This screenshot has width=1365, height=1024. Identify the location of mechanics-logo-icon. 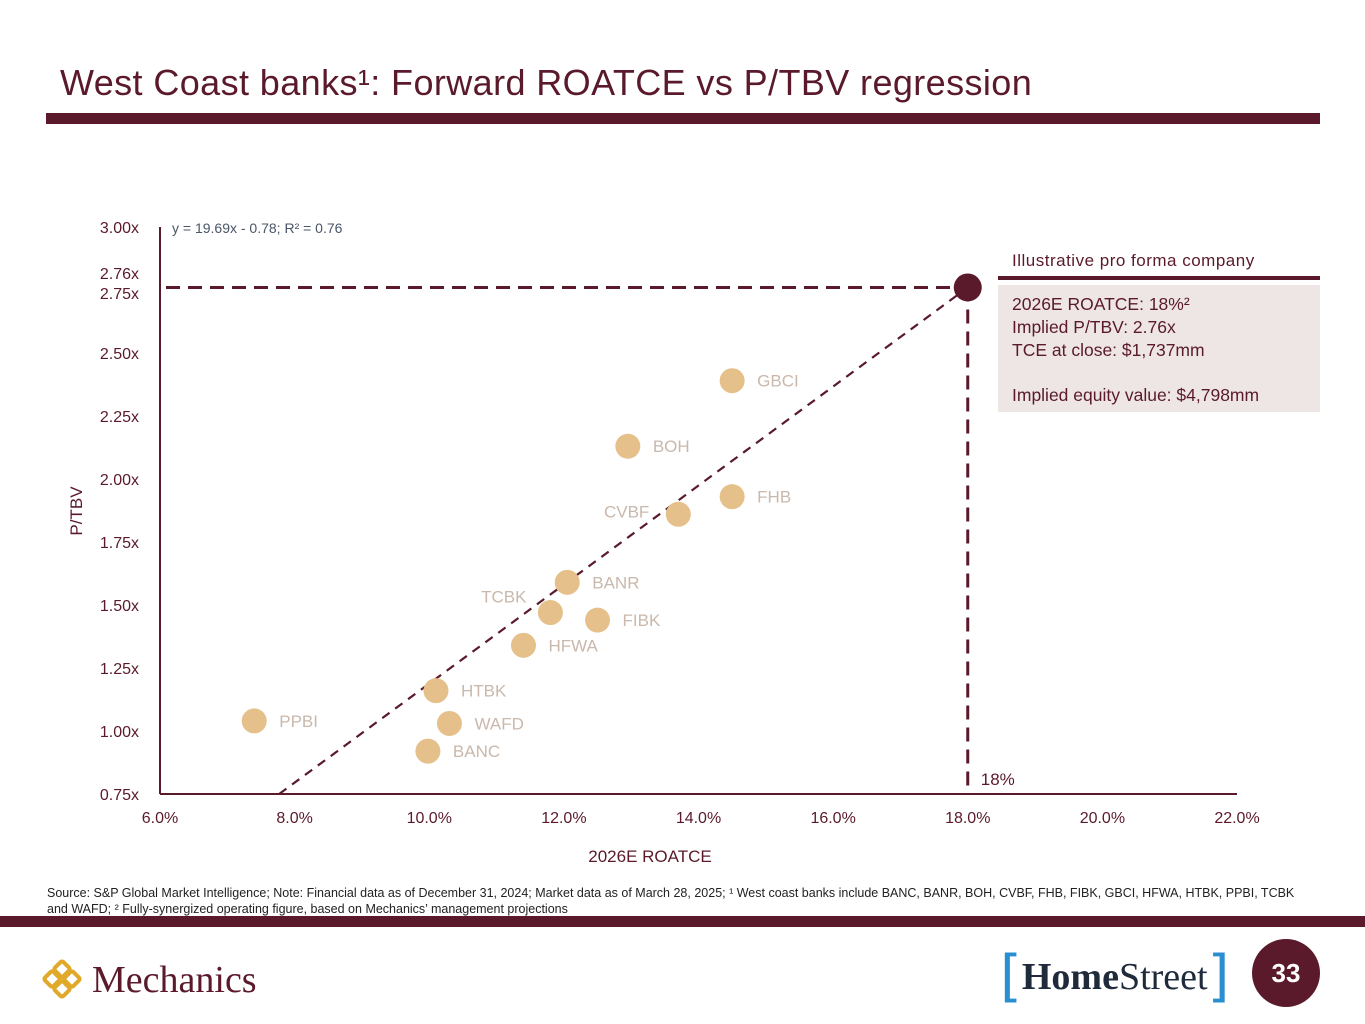
(62, 979).